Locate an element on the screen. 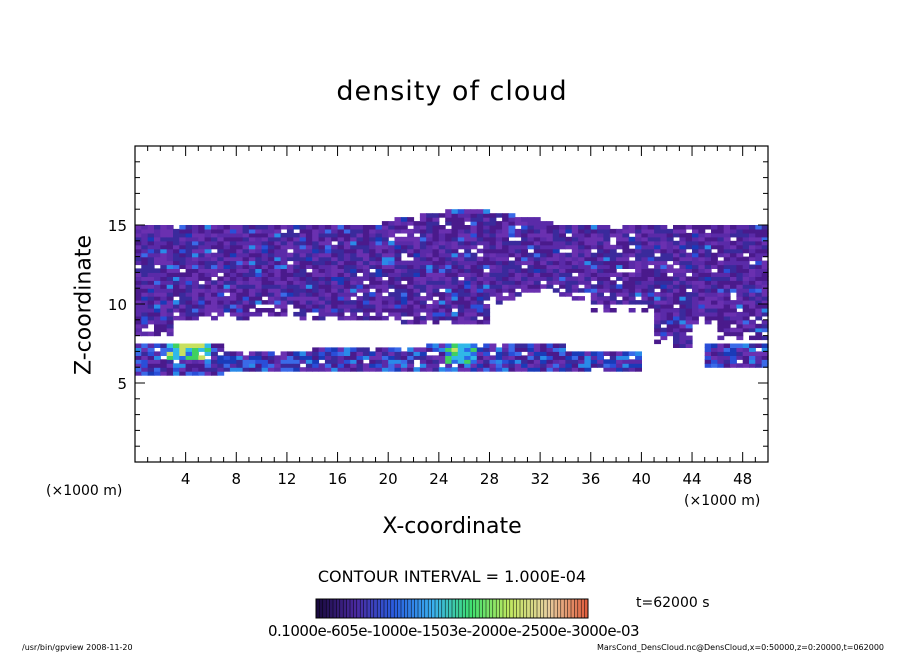 The image size is (904, 654). x-tick-label: 28 is located at coordinates (489, 479).